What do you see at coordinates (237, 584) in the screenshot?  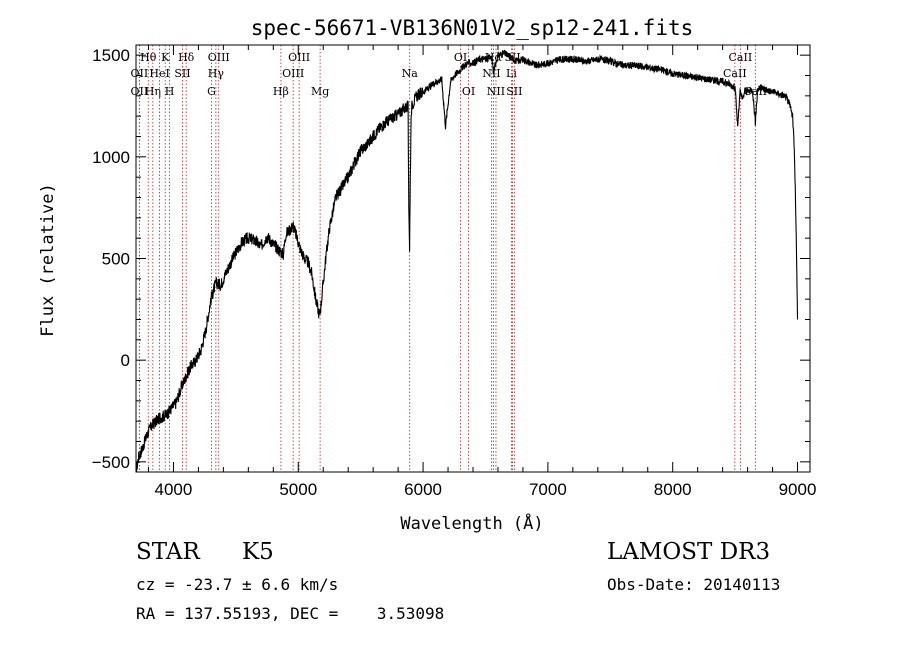 I see `redshift-text: cz = -23.7 ± 6.6 km/s` at bounding box center [237, 584].